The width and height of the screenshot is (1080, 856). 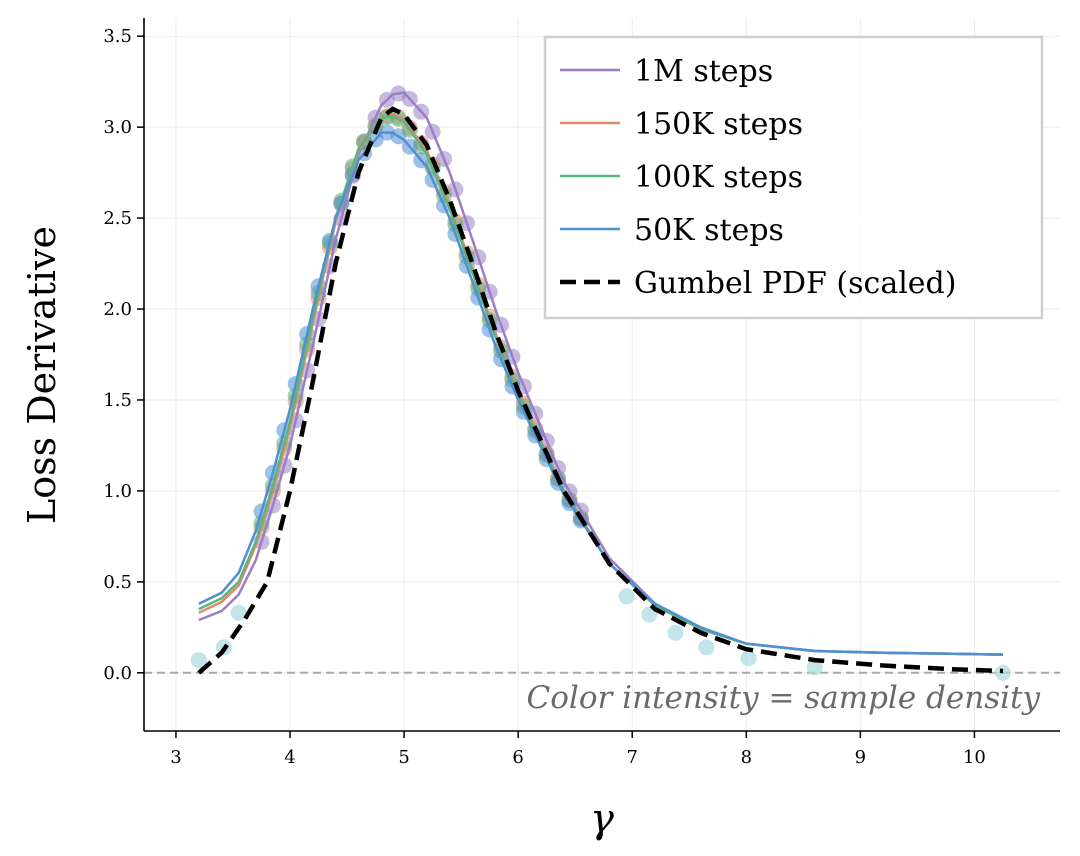 I want to click on y-tick-label: 3.0, so click(x=117, y=127).